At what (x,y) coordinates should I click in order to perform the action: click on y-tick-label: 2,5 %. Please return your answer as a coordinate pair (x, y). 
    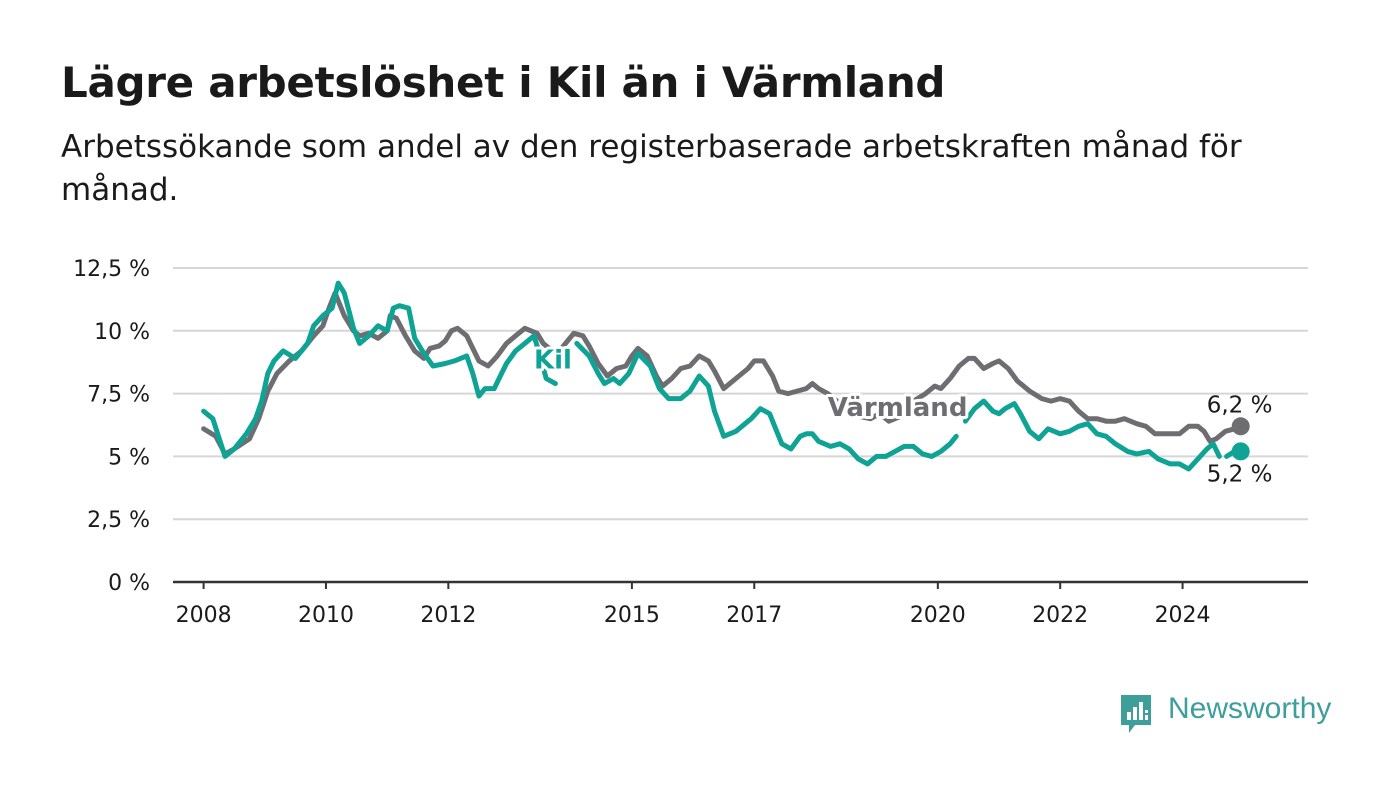
    Looking at the image, I should click on (118, 520).